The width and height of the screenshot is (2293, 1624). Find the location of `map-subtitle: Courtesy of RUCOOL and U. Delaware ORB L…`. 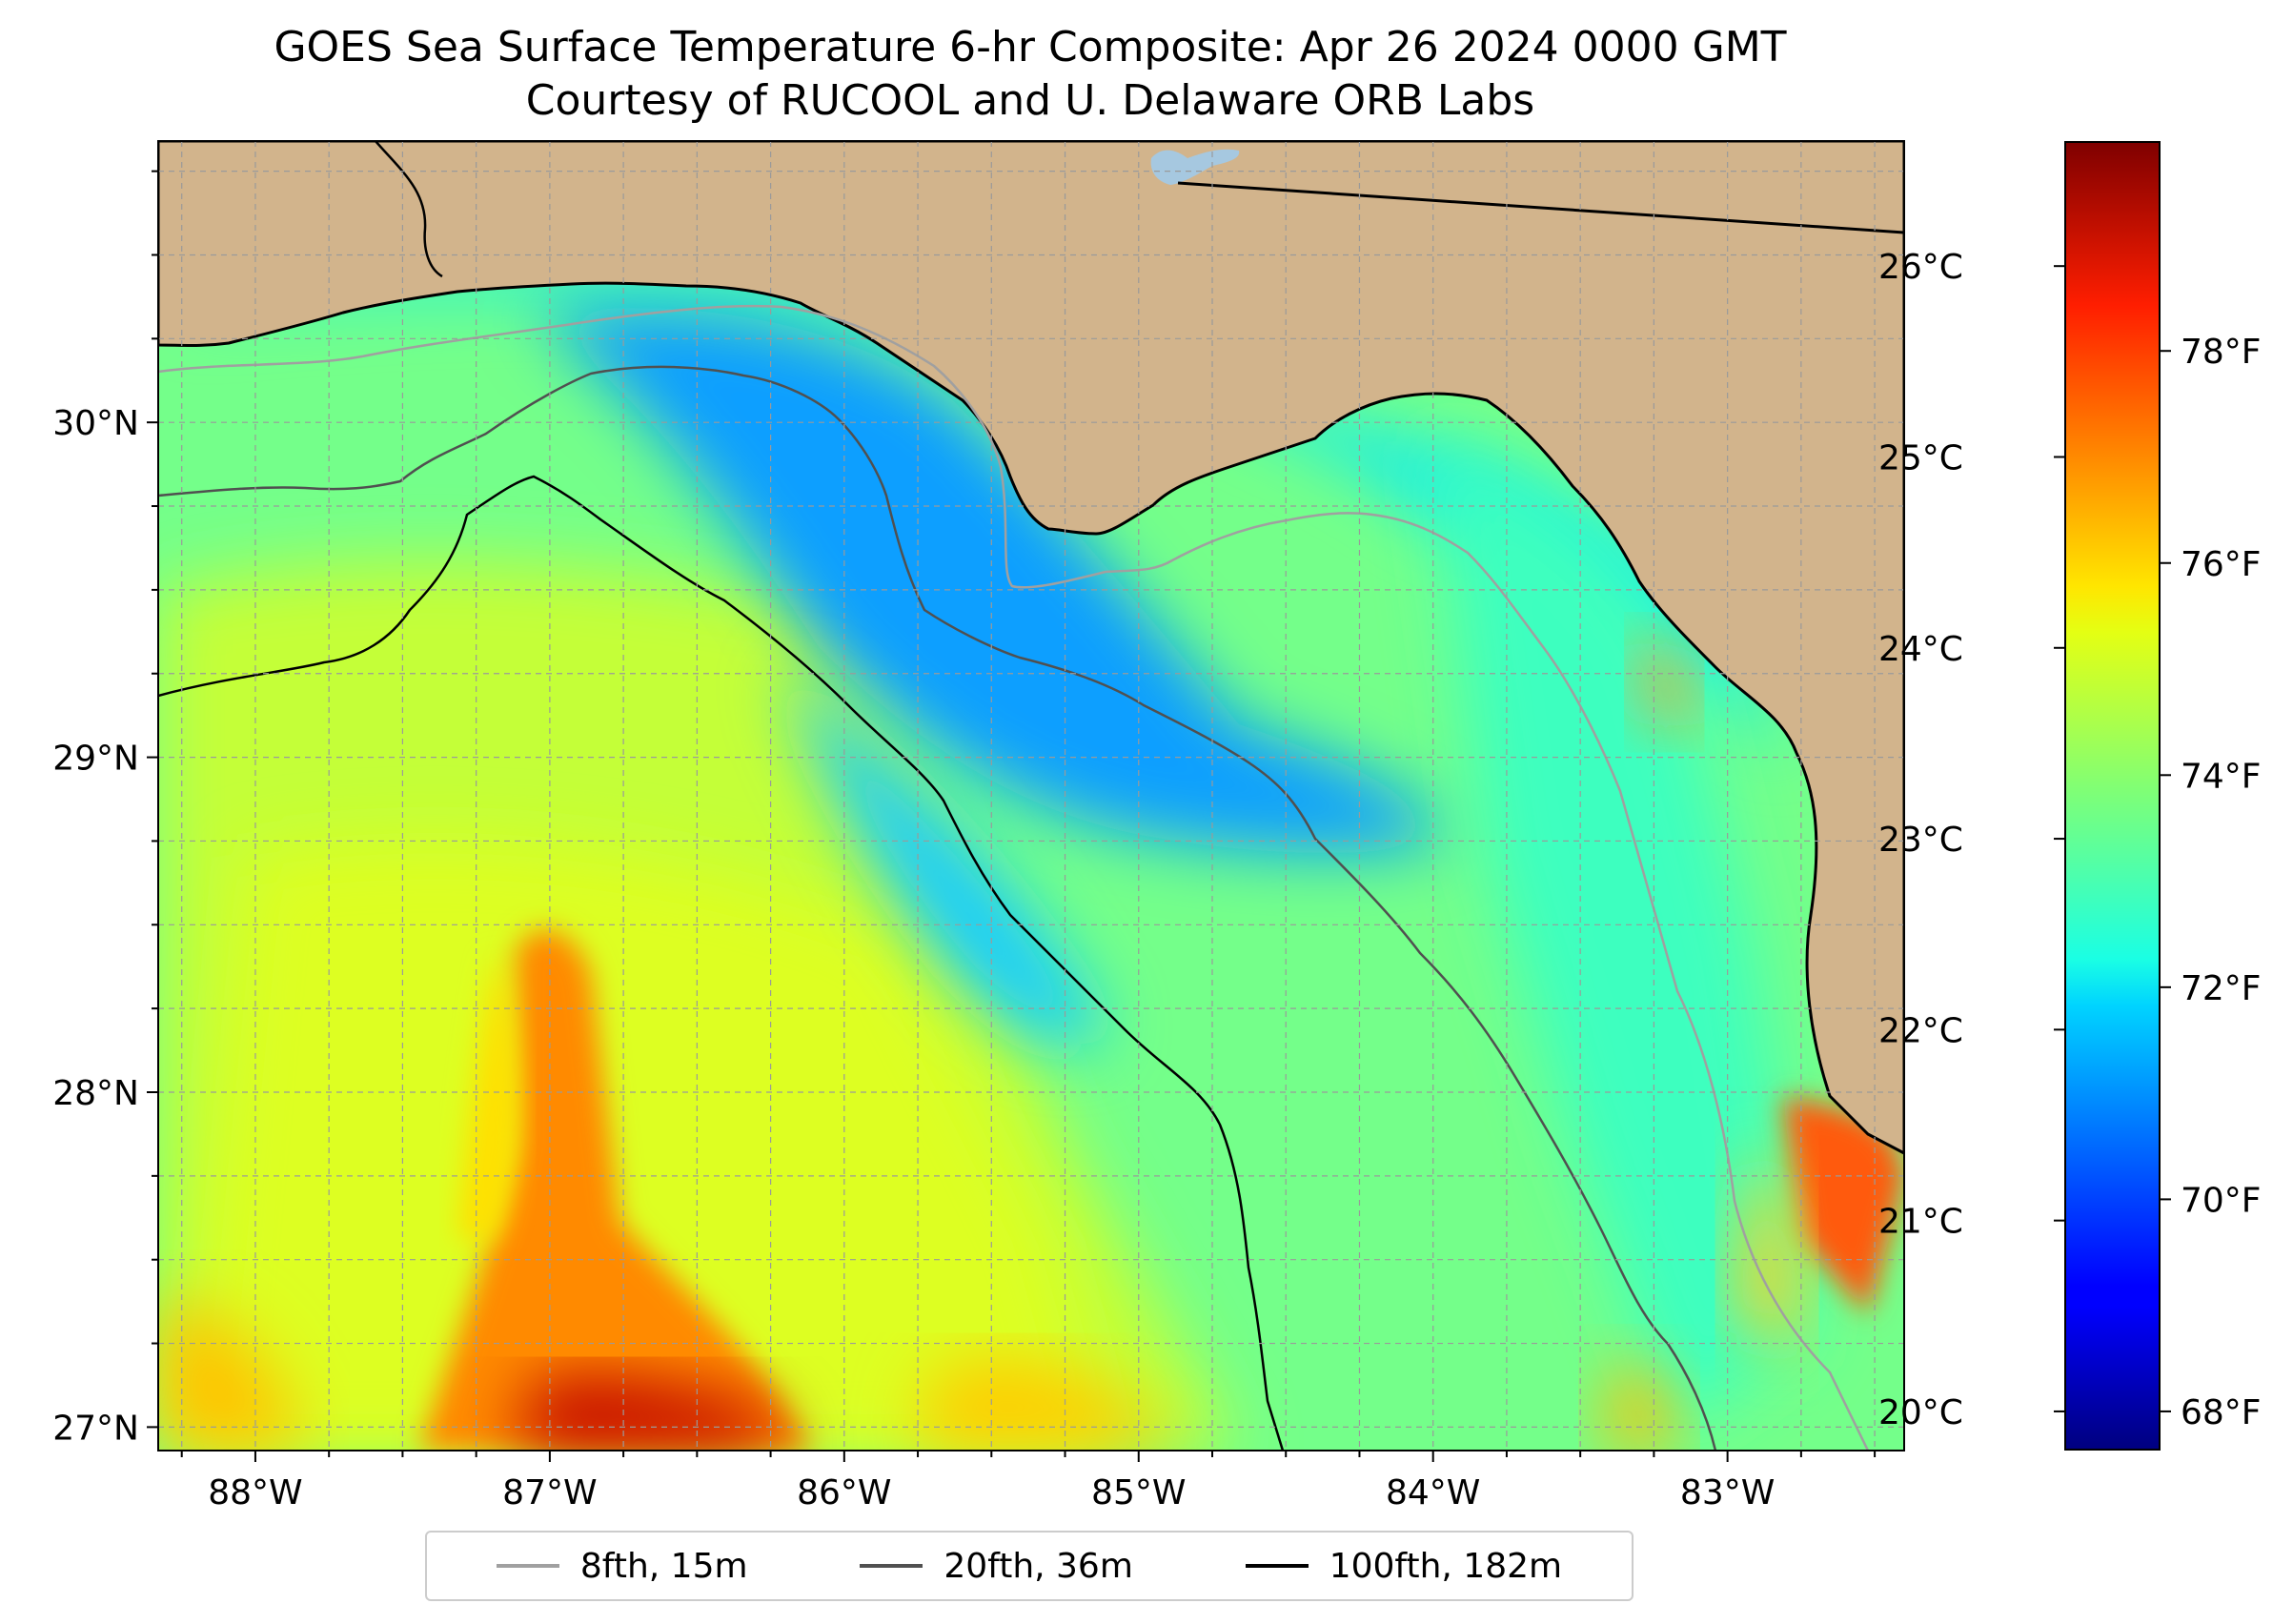

map-subtitle: Courtesy of RUCOOL and U. Delaware ORB L… is located at coordinates (1030, 100).